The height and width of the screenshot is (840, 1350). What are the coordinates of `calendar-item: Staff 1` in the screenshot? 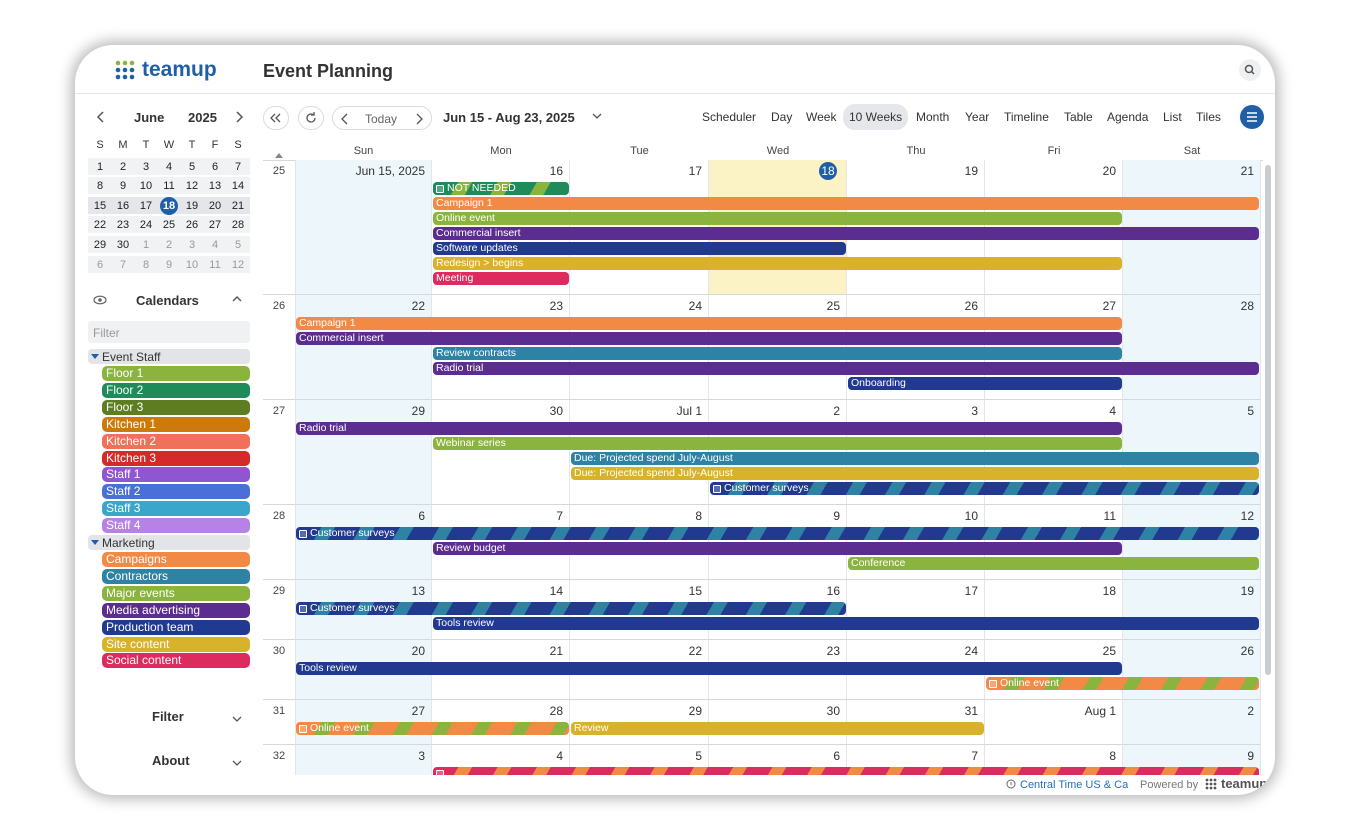 It's located at (176, 475).